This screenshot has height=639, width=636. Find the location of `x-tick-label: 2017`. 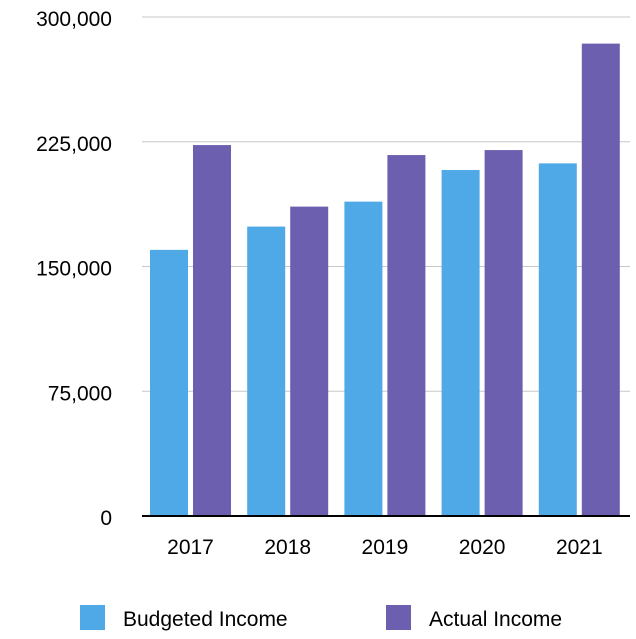

x-tick-label: 2017 is located at coordinates (190, 547).